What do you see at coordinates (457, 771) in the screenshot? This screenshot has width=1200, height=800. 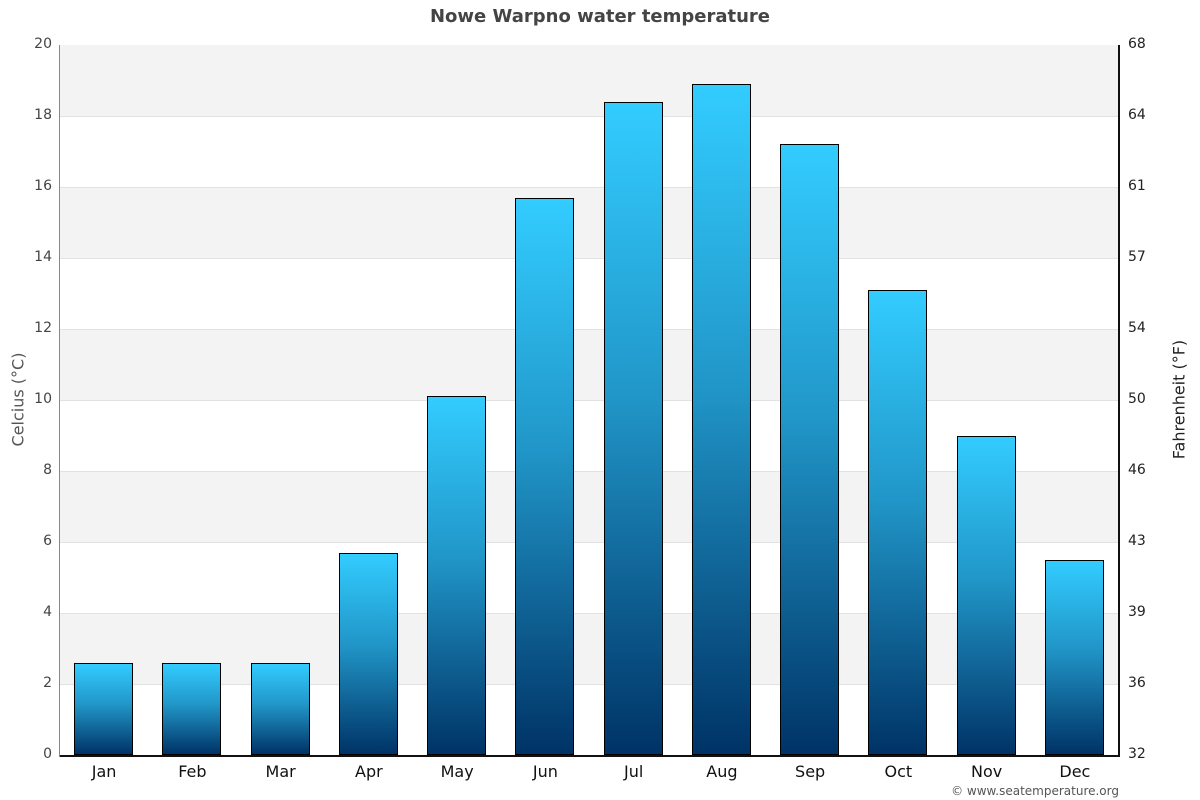 I see `x-tick-label: May` at bounding box center [457, 771].